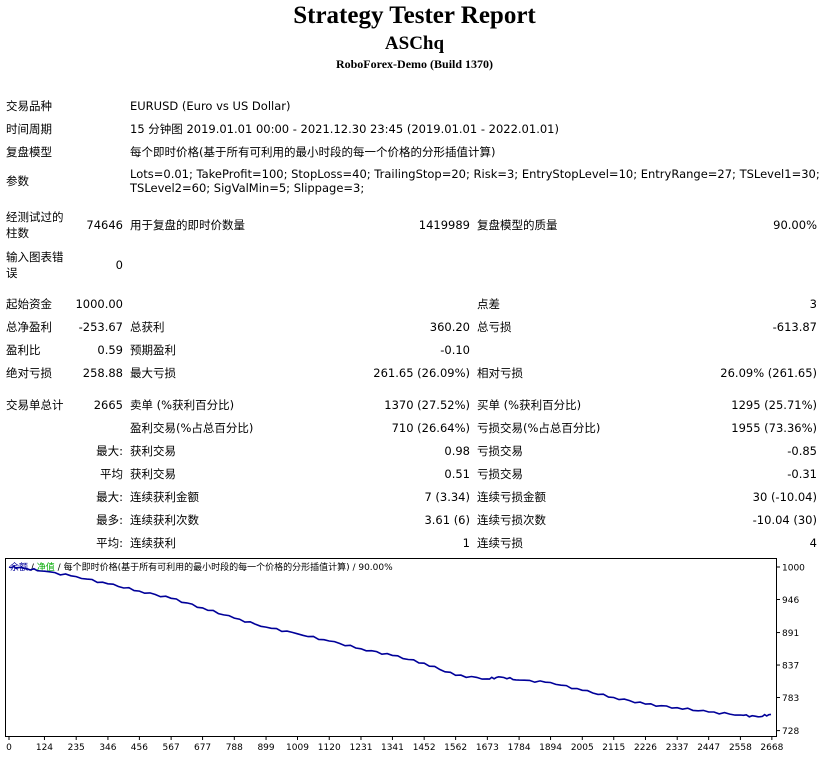 Image resolution: width=829 pixels, height=757 pixels. I want to click on long-trades-value: 1295 (25.71%), so click(774, 405).